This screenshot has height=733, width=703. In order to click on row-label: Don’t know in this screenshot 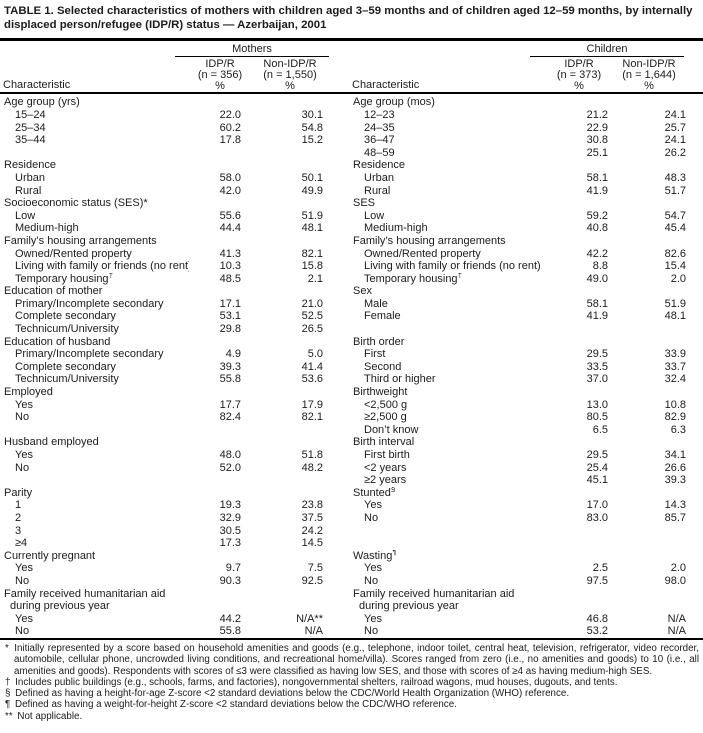, I will do `click(391, 429)`.